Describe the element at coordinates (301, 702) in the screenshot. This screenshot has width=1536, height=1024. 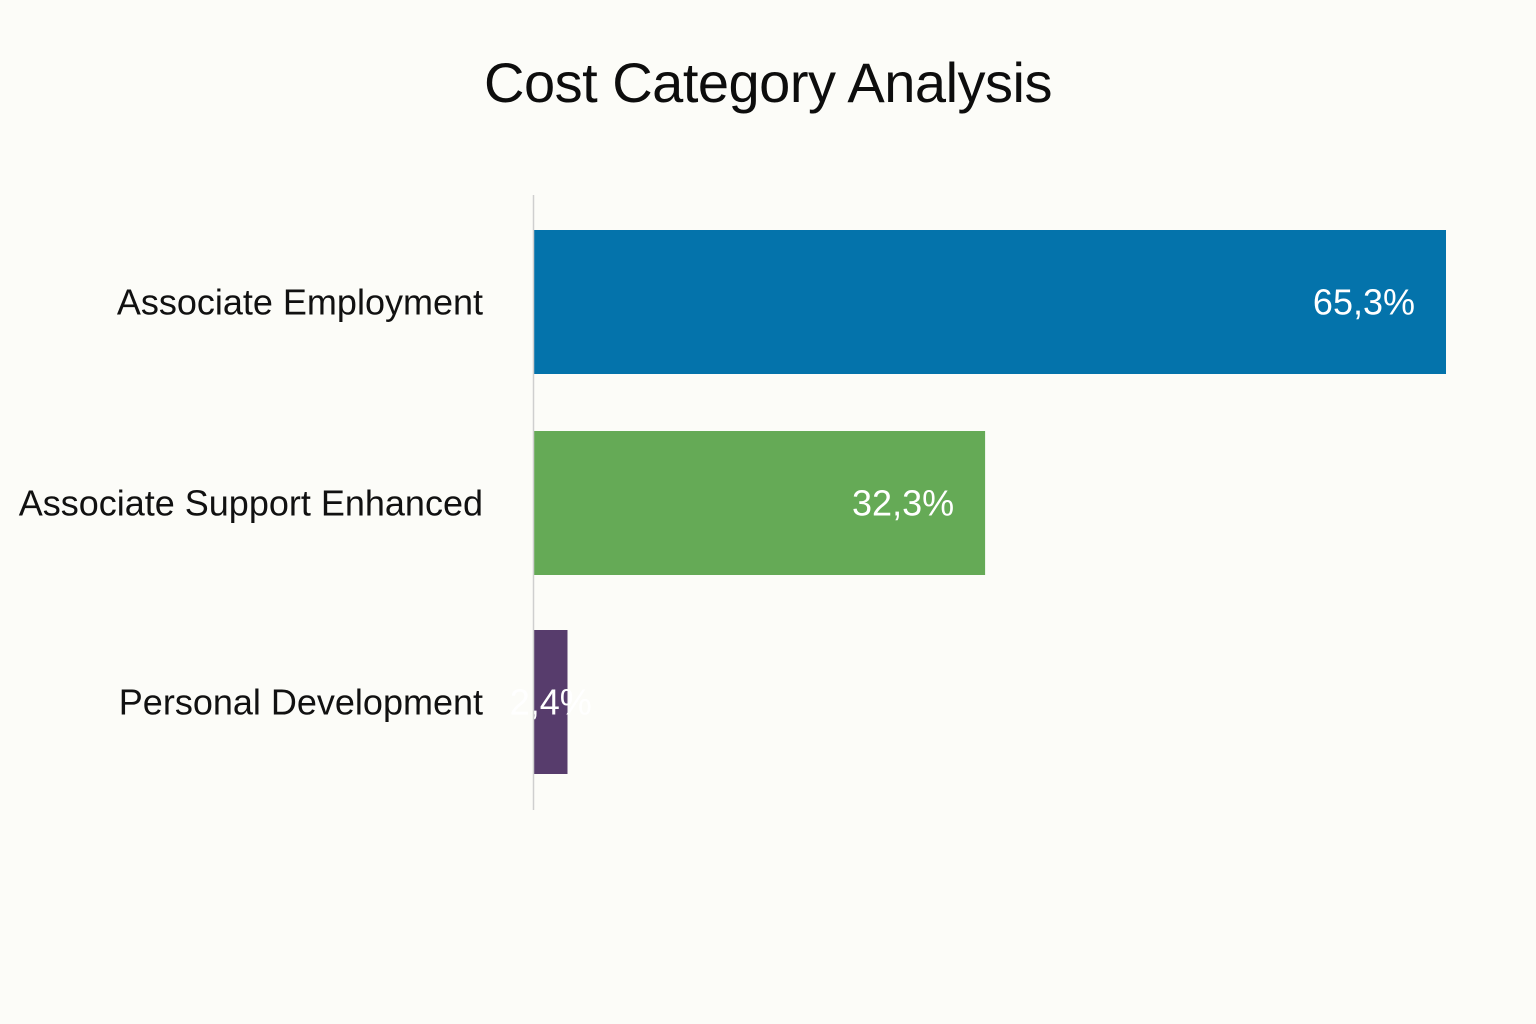
I see `category-label-2: Personal Development` at that location.